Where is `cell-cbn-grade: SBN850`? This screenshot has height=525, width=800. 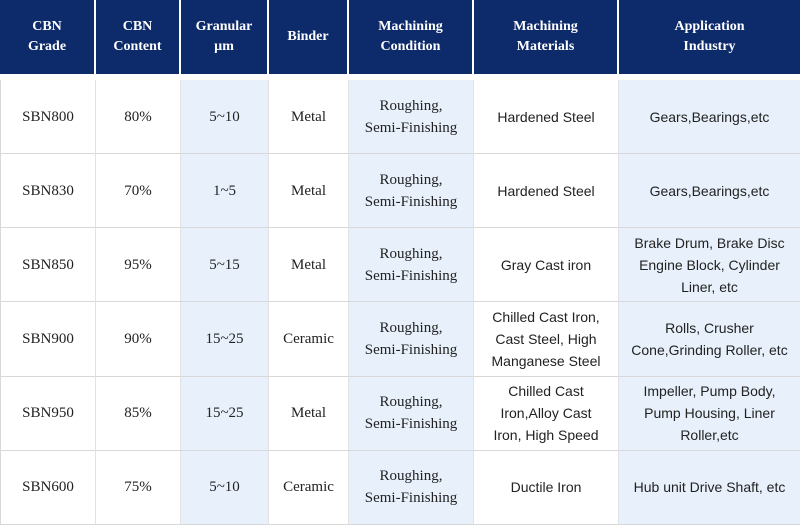
cell-cbn-grade: SBN850 is located at coordinates (48, 265).